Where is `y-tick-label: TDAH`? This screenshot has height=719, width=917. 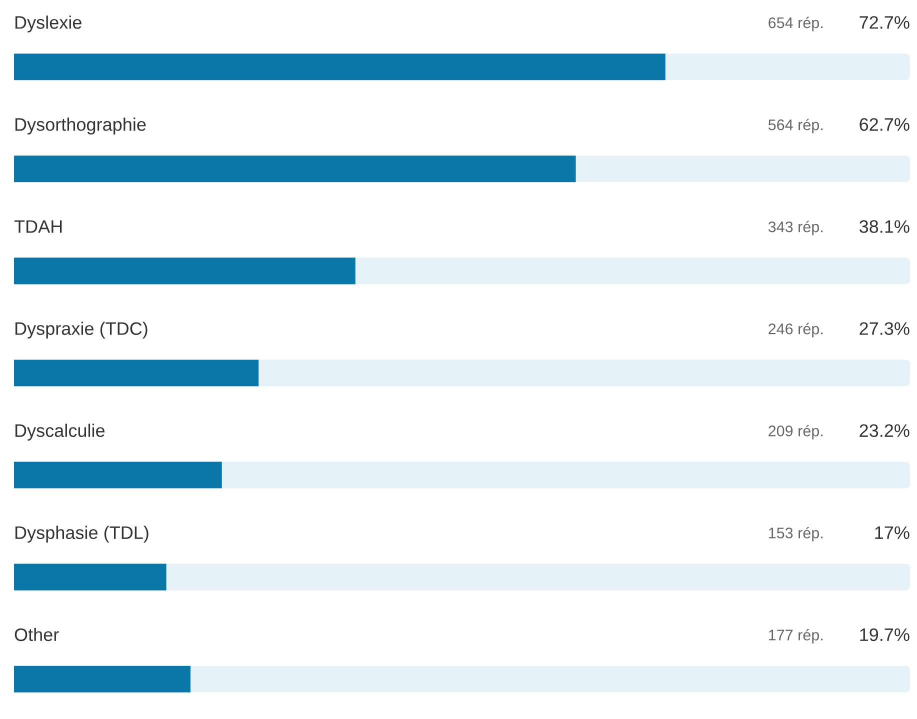 y-tick-label: TDAH is located at coordinates (38, 226).